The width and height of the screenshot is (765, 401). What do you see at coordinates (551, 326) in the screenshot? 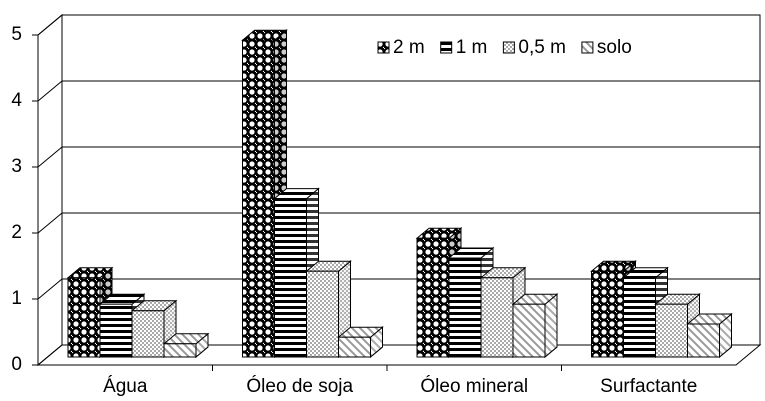
I see `bar-side` at bounding box center [551, 326].